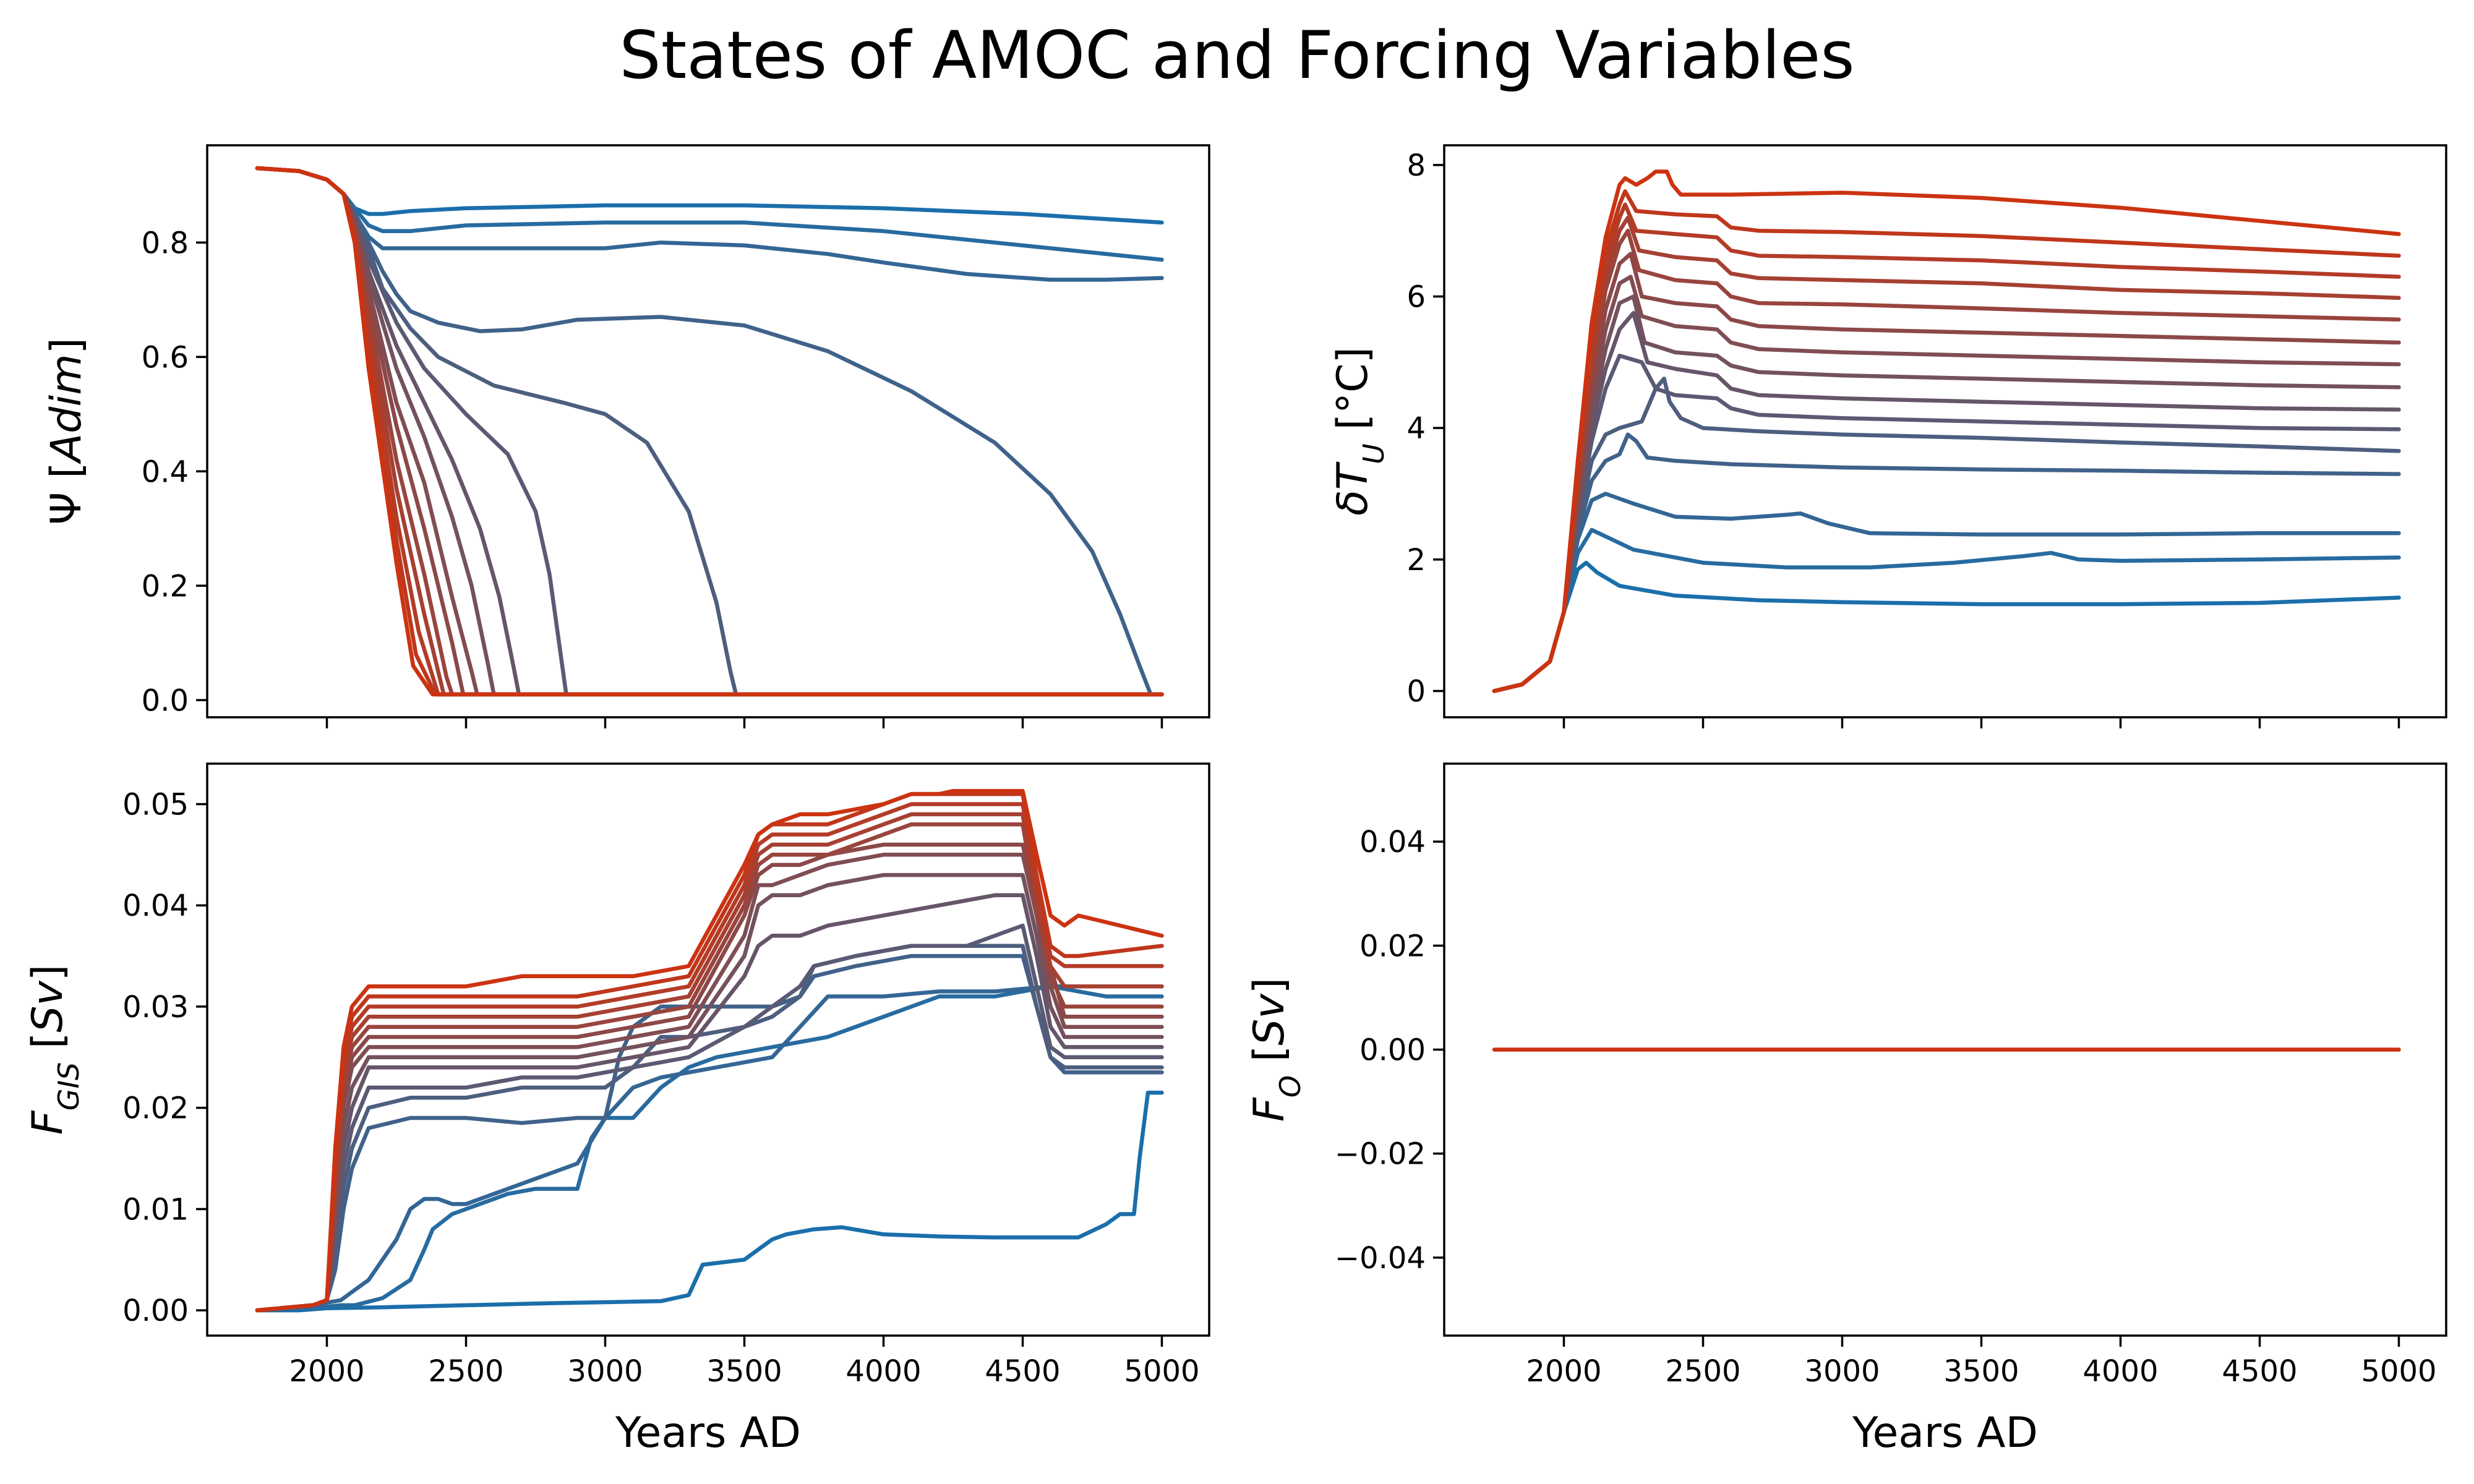 This screenshot has height=1484, width=2474. I want to click on y-tick-label: 4, so click(1416, 428).